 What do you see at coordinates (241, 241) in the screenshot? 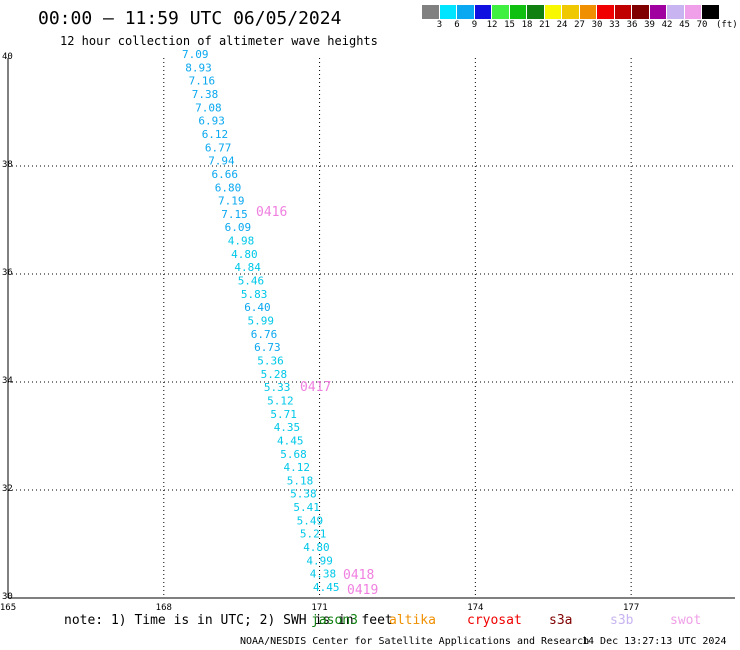
I see `wave-height-label: 4.98` at bounding box center [241, 241].